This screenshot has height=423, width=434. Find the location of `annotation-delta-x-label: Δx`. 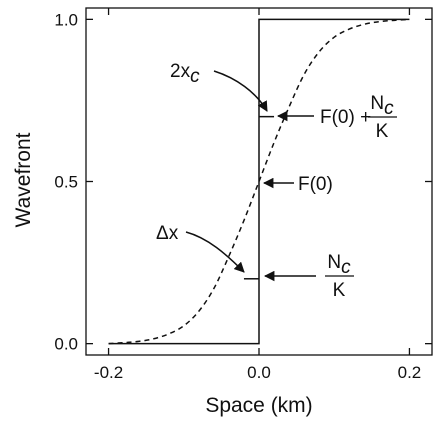

annotation-delta-x-label: Δx is located at coordinates (167, 233).